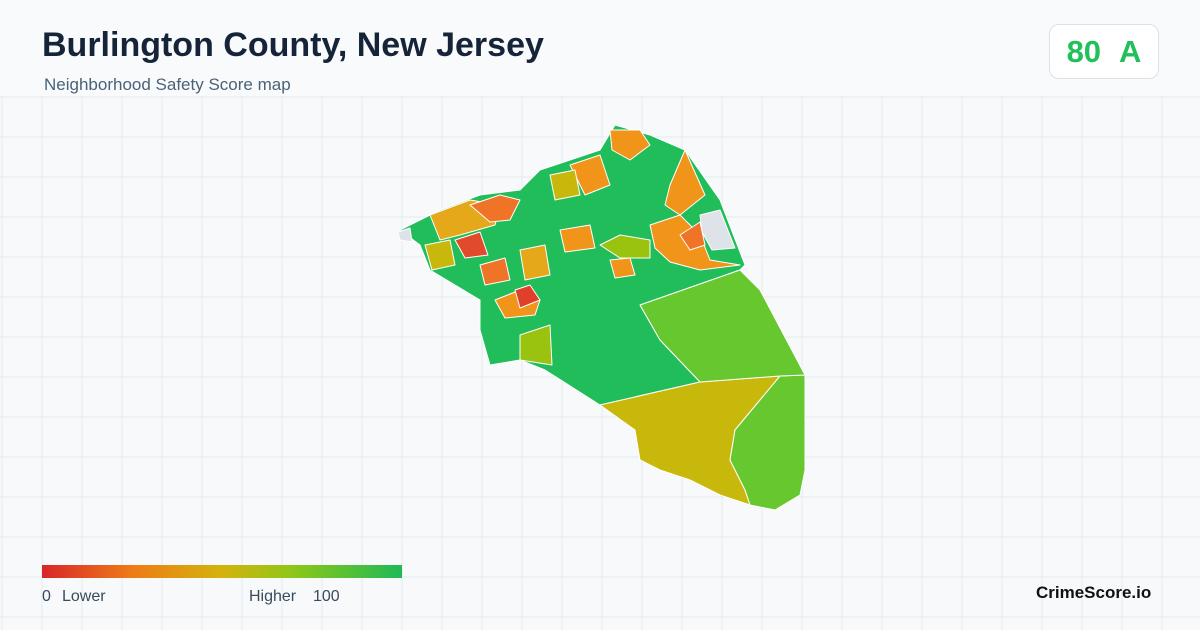  Describe the element at coordinates (1094, 592) in the screenshot. I see `brand: CrimeScore.io` at that location.